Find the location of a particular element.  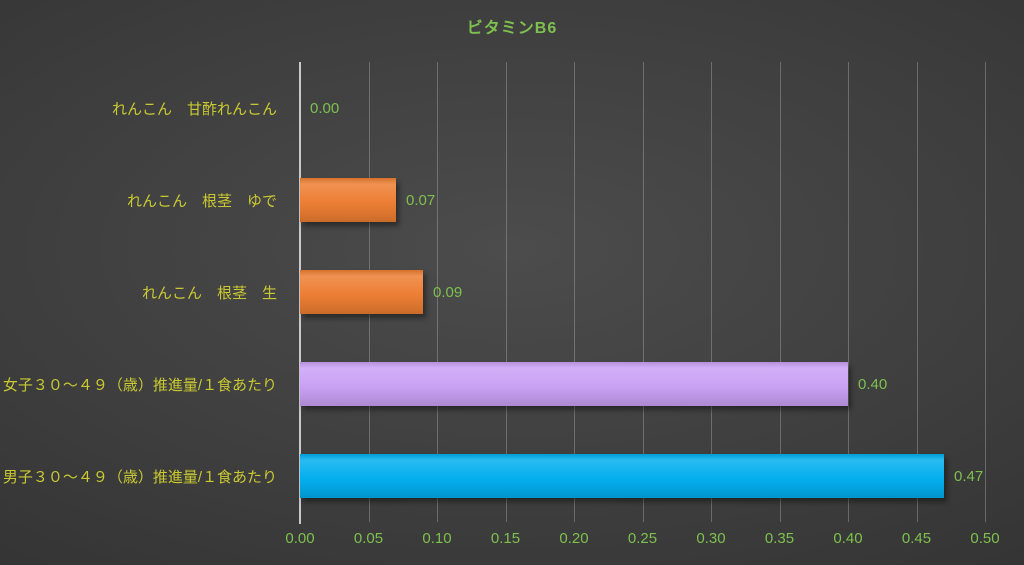

category-label: れんこん 根茎 生 is located at coordinates (209, 293).